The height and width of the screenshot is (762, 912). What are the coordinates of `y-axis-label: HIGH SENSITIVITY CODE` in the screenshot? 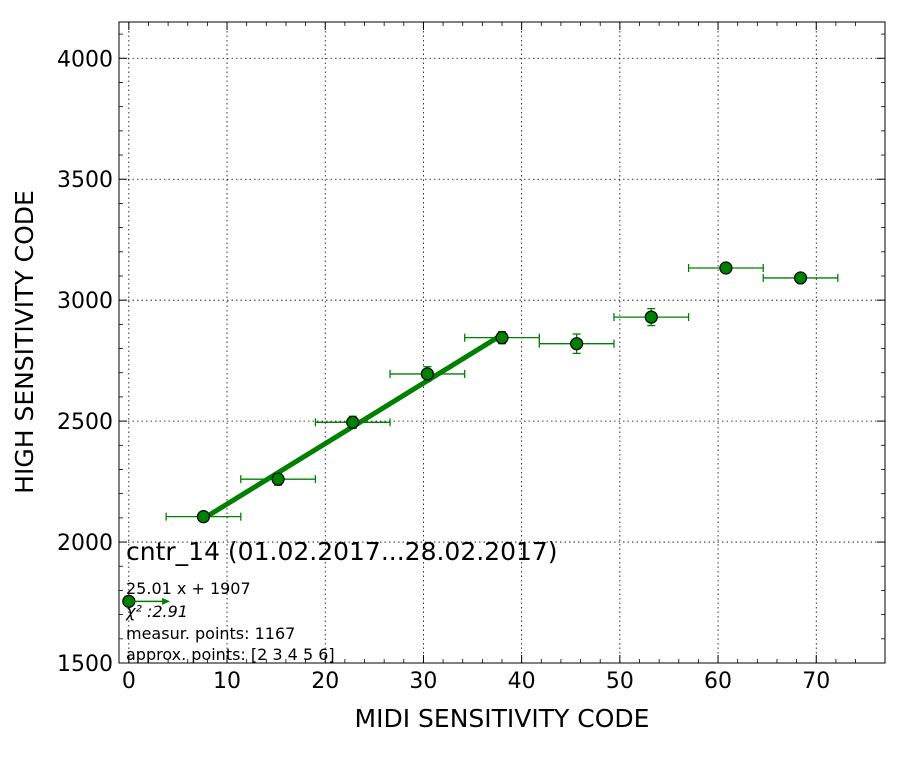 It's located at (24, 342).